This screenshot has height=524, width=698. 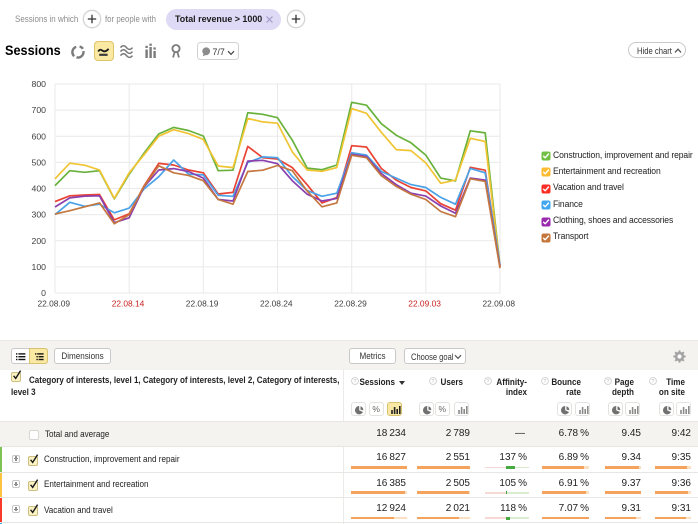 What do you see at coordinates (43, 293) in the screenshot?
I see `svg-text: 0` at bounding box center [43, 293].